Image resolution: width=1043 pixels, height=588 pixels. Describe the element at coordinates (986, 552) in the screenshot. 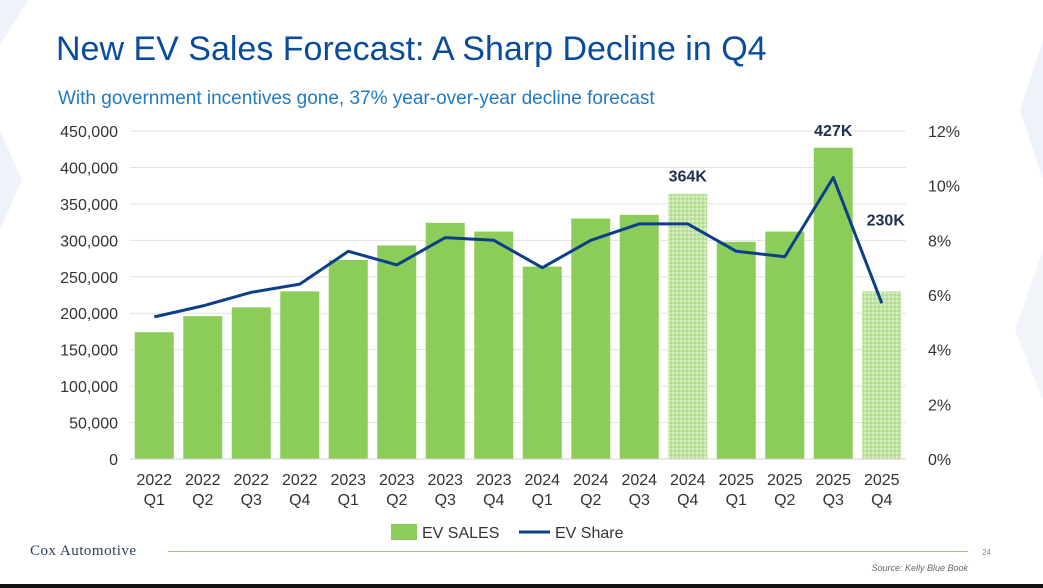

I see `page-number: 24` at that location.